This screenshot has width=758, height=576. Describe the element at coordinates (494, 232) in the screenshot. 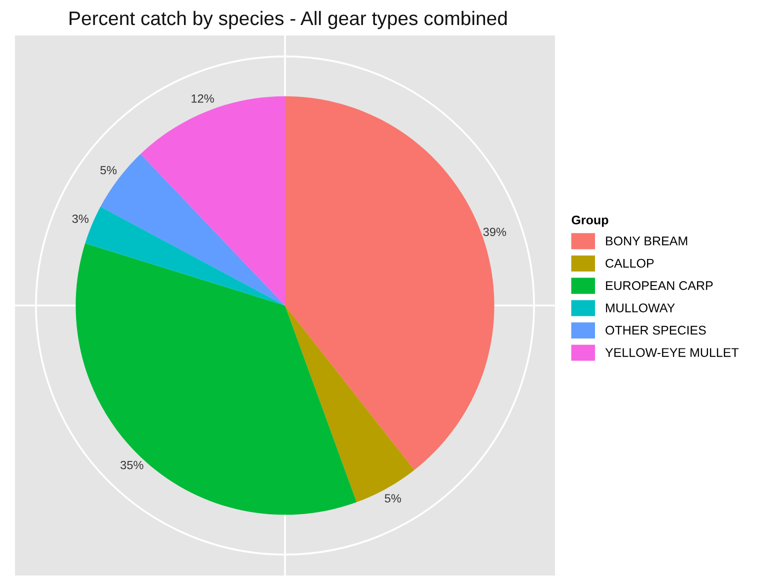

I see `data-label: 39%` at that location.